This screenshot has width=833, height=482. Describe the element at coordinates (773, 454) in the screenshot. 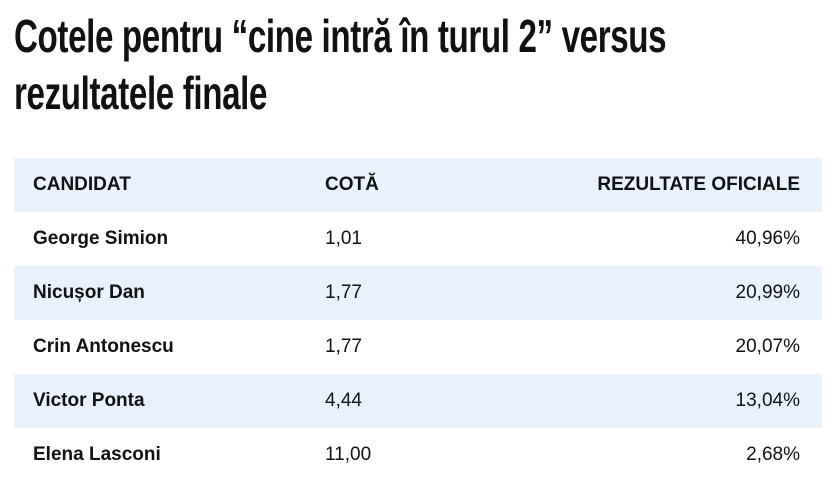

I see `table-cell: 2,68%` at that location.